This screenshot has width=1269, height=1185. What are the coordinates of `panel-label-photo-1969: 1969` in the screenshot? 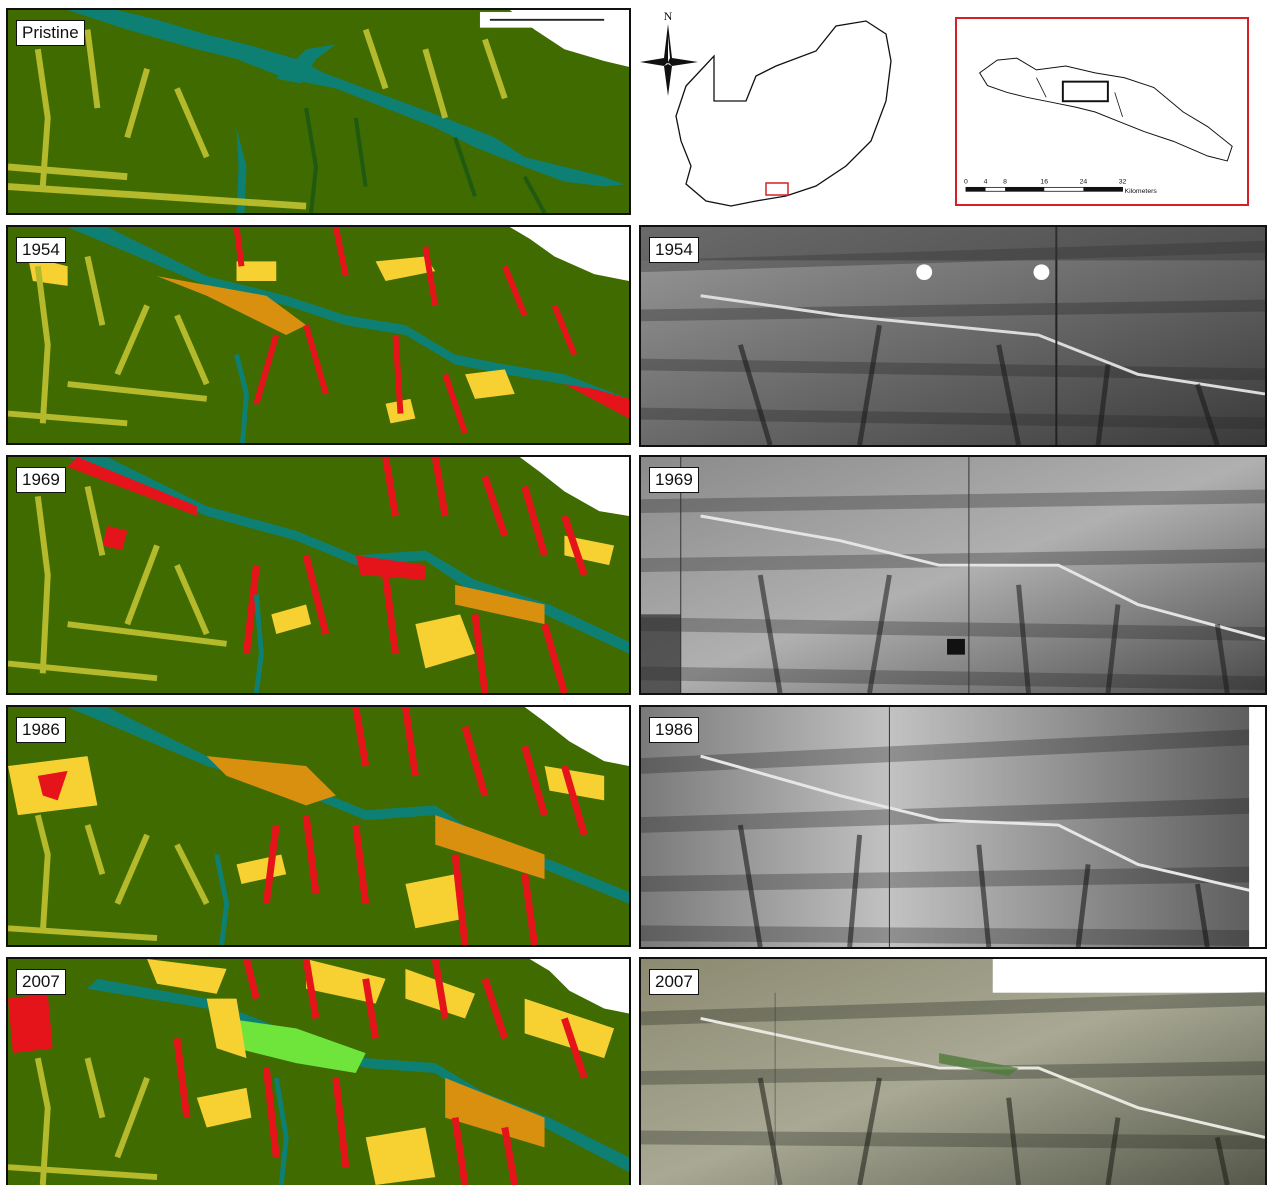 It's located at (674, 480).